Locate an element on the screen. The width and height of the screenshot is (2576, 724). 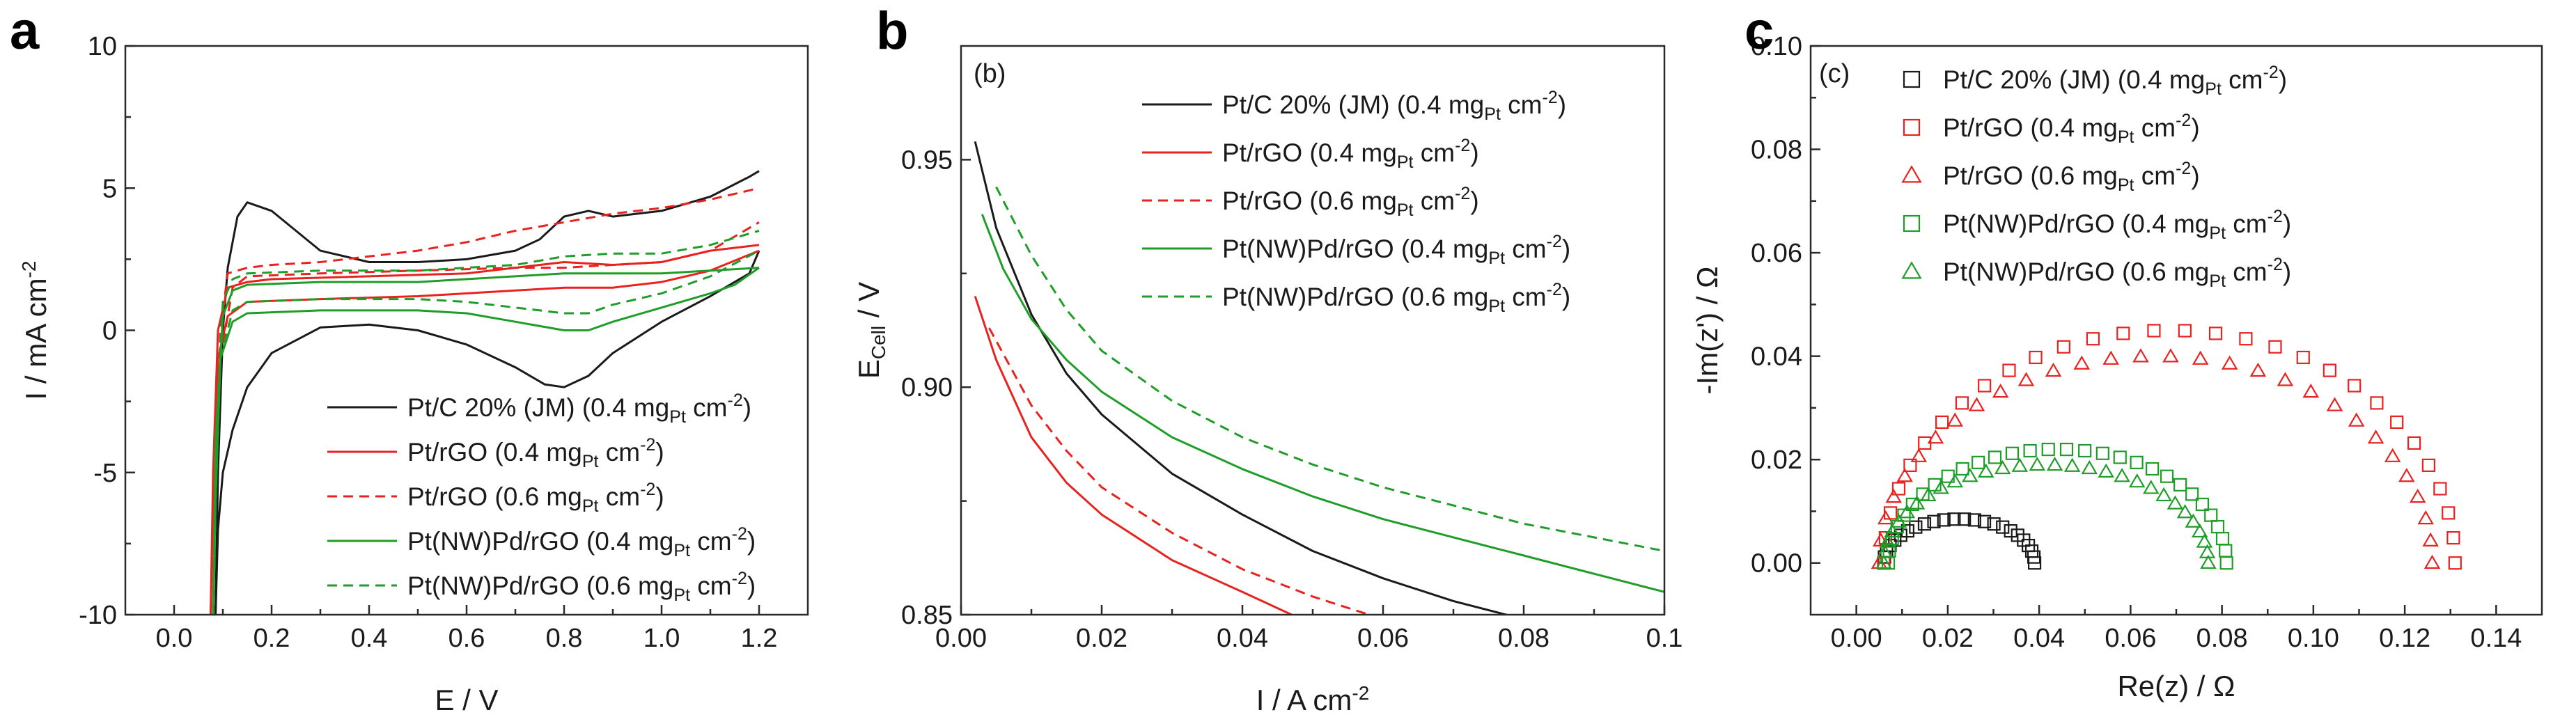
panel-a-x-axis-label: E / V is located at coordinates (466, 700).